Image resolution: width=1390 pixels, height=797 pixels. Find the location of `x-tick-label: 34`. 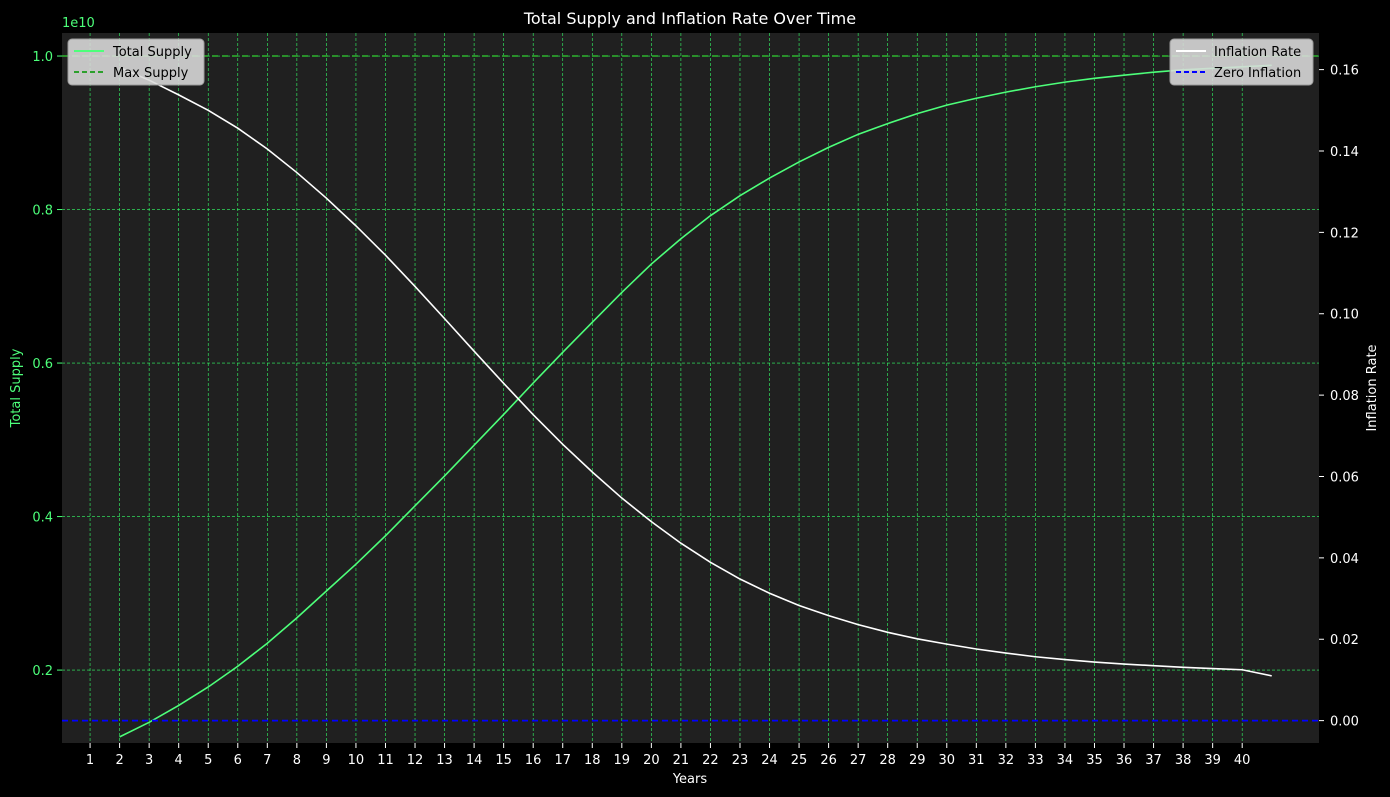

x-tick-label: 34 is located at coordinates (1065, 760).